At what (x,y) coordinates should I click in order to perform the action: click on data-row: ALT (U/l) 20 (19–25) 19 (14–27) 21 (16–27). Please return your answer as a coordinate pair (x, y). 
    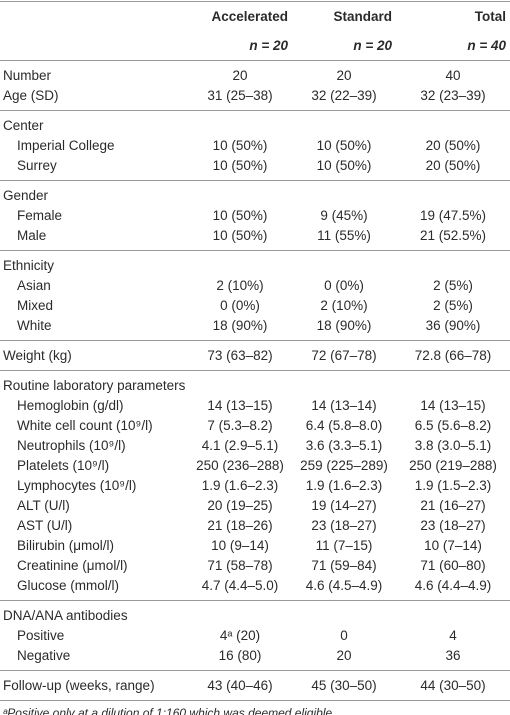
    Looking at the image, I should click on (255, 506).